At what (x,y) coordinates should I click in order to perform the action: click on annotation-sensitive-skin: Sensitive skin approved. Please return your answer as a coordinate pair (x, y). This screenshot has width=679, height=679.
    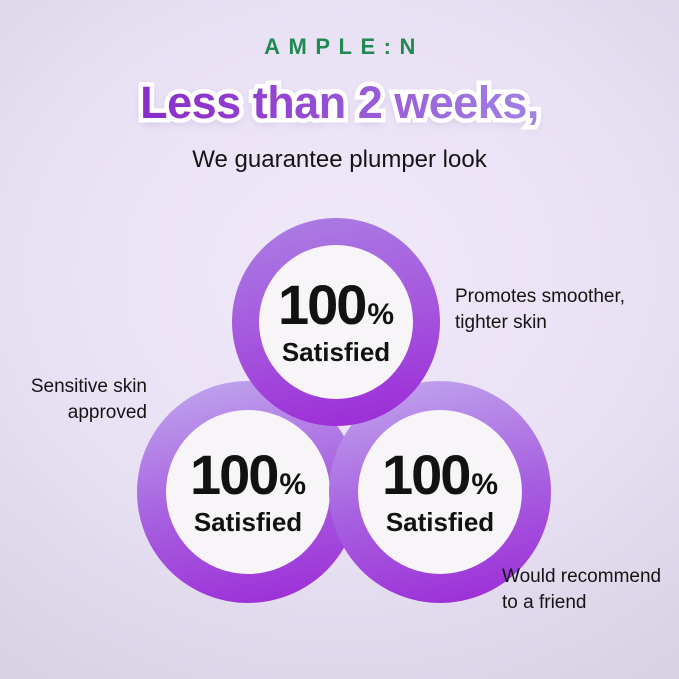
    Looking at the image, I should click on (89, 400).